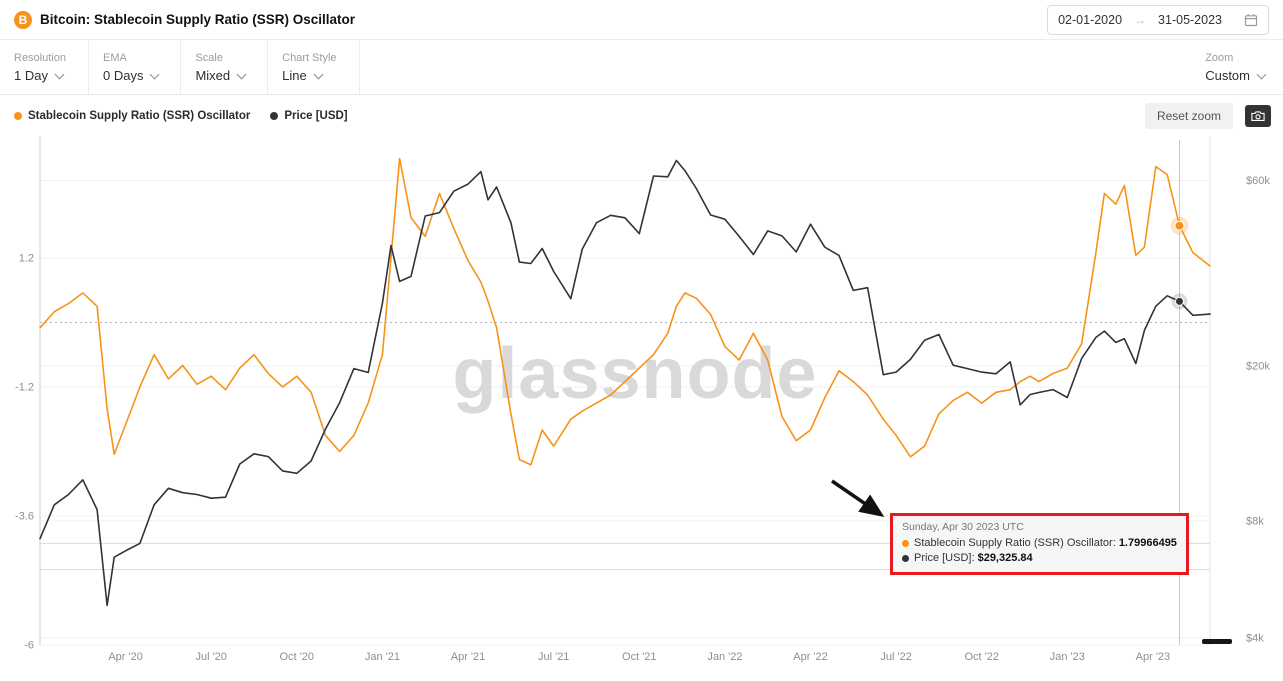 Image resolution: width=1283 pixels, height=681 pixels. I want to click on chart-style-label: Chart Style, so click(309, 58).